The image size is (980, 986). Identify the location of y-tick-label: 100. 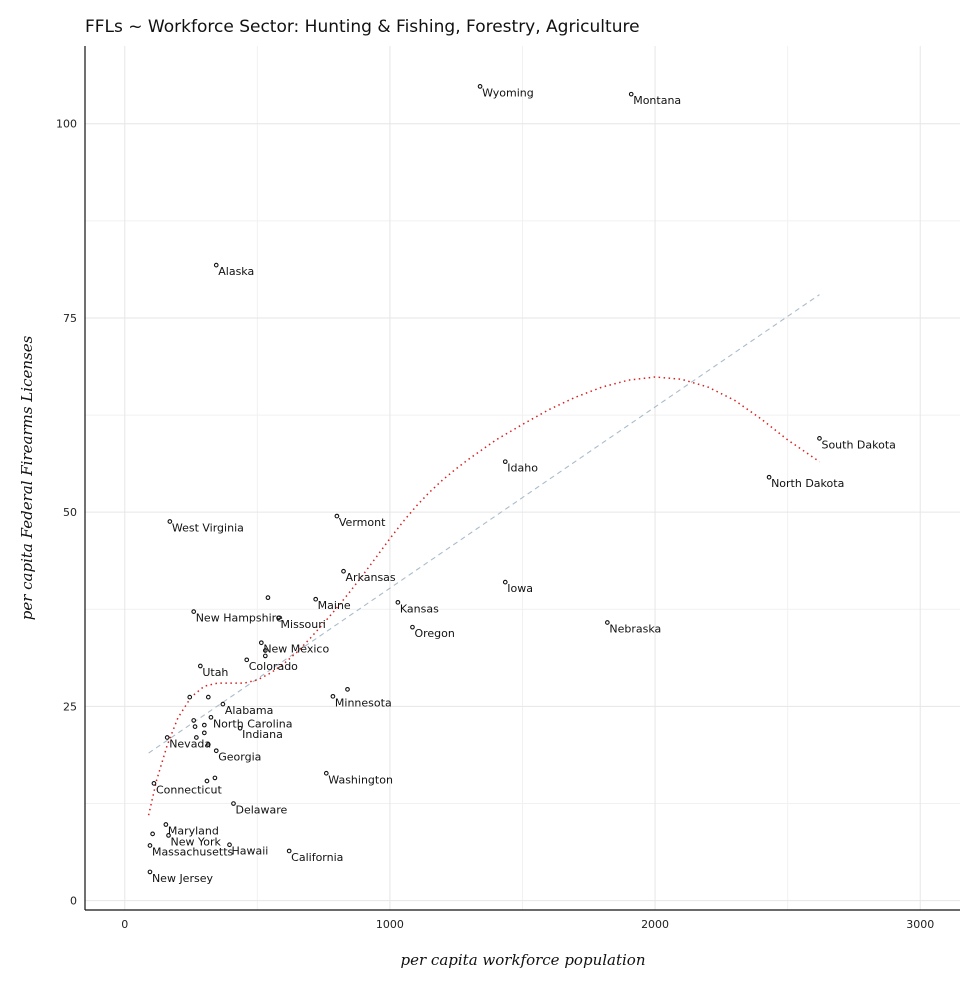
(66, 124).